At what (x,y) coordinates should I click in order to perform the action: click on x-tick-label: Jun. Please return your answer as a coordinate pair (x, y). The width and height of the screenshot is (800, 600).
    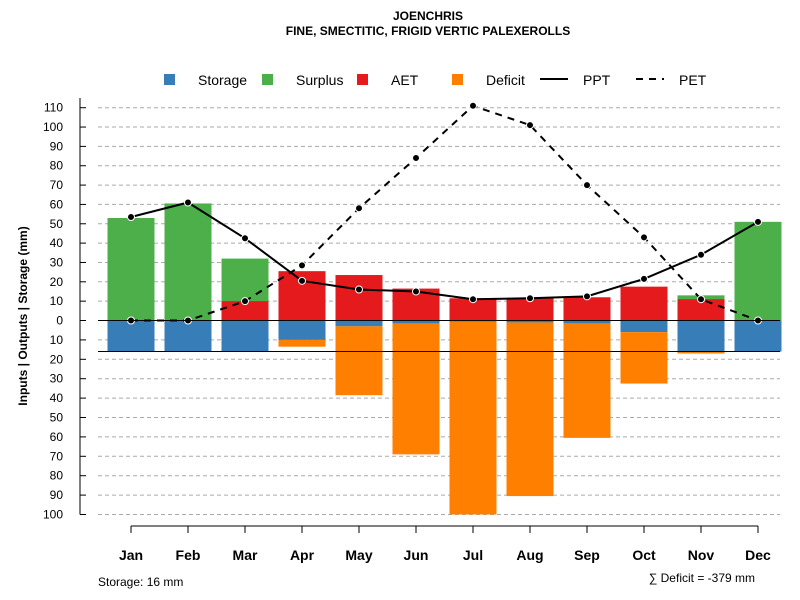
    Looking at the image, I should click on (416, 555).